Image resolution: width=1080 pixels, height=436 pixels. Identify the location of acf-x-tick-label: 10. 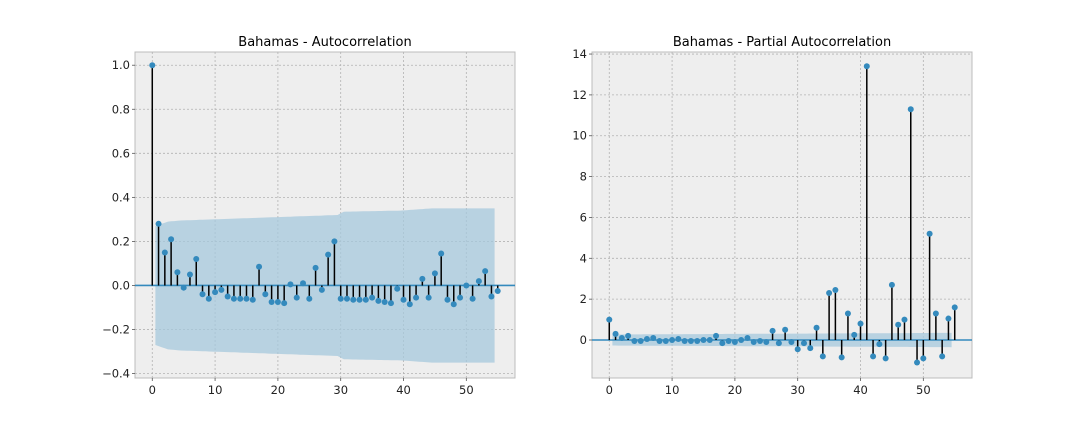
(215, 390).